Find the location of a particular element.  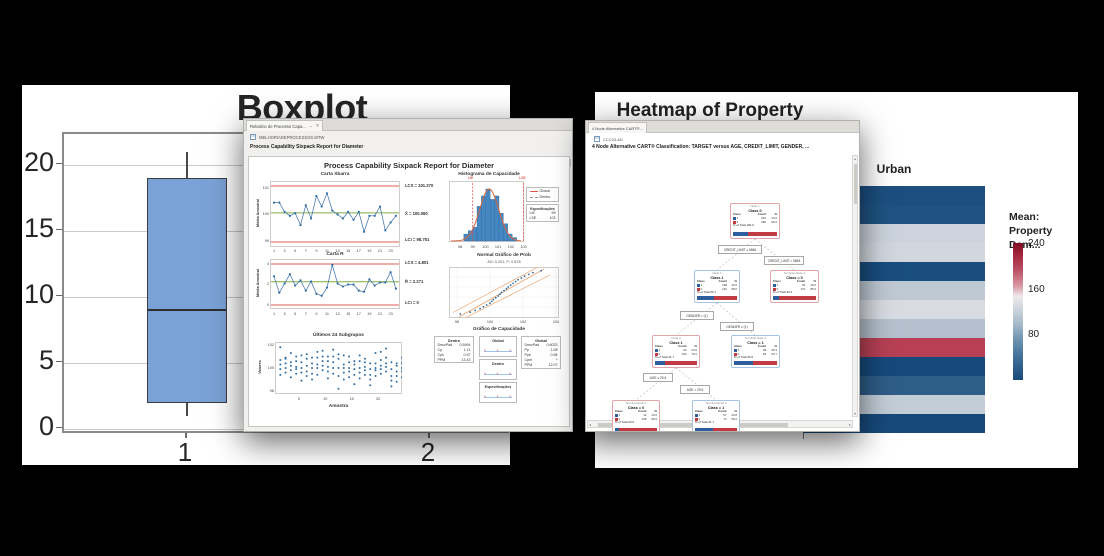

box is located at coordinates (187, 290).